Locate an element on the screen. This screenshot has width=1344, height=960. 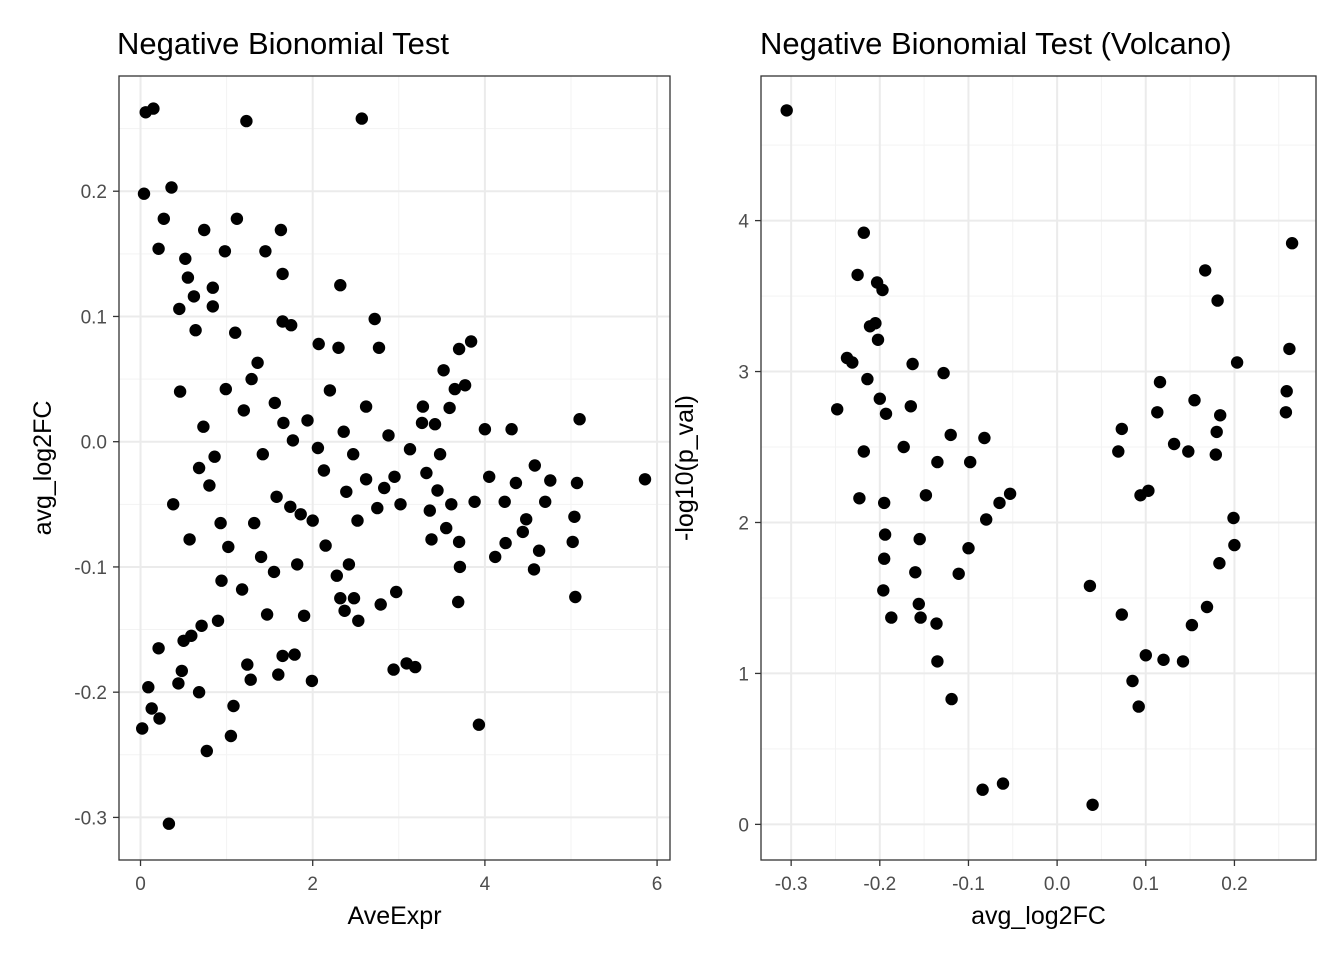
x-tick-label: 4 is located at coordinates (485, 884).